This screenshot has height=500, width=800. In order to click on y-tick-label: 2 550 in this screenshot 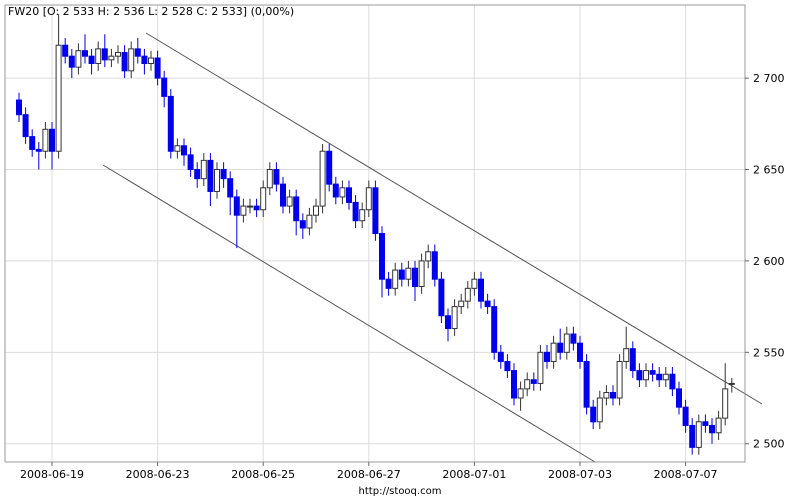, I will do `click(769, 352)`.